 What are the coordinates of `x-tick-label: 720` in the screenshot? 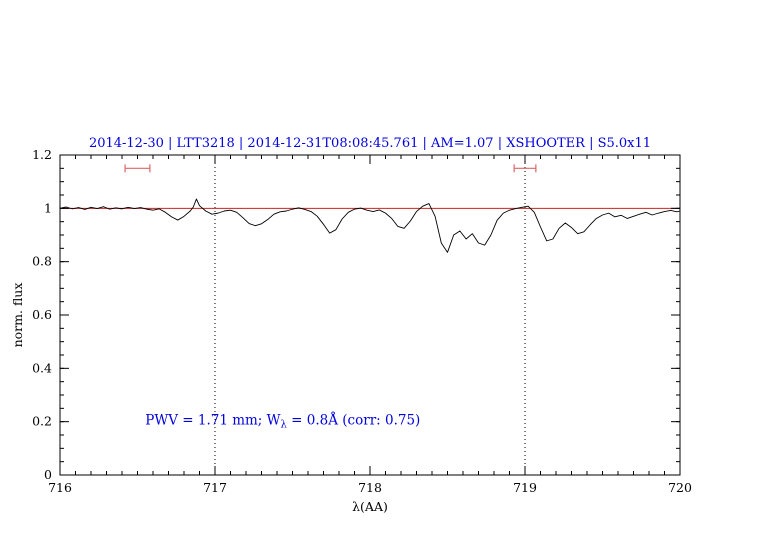 It's located at (680, 487).